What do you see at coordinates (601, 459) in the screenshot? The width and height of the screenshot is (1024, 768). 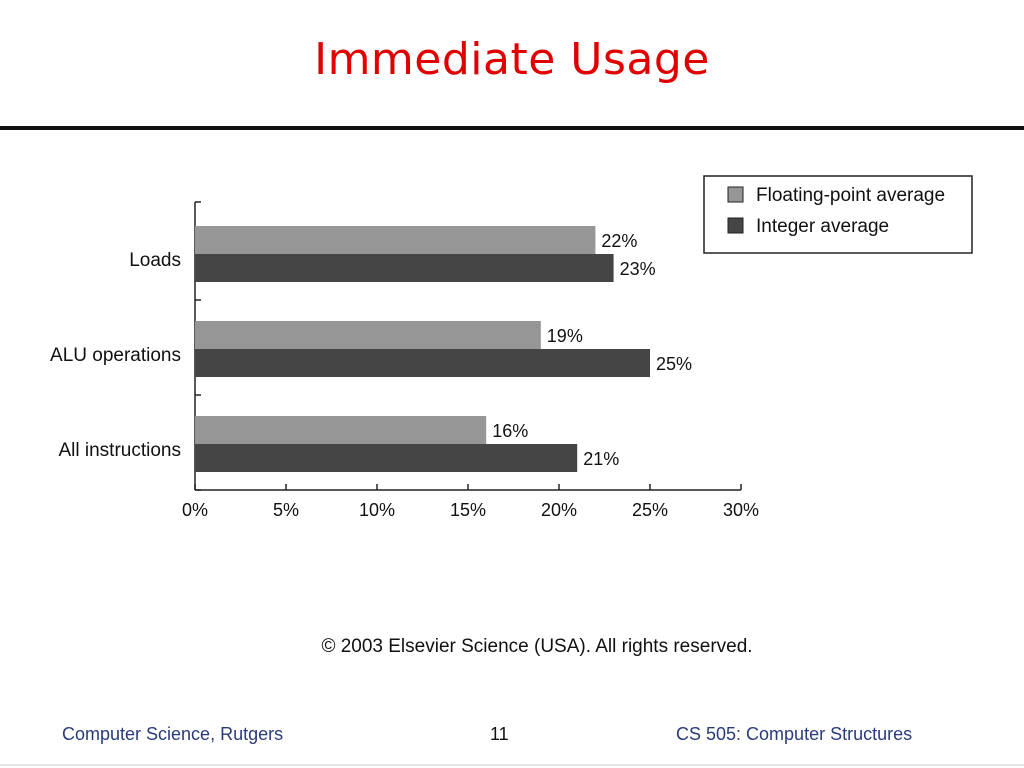 I see `bar-value-label: 21%` at bounding box center [601, 459].